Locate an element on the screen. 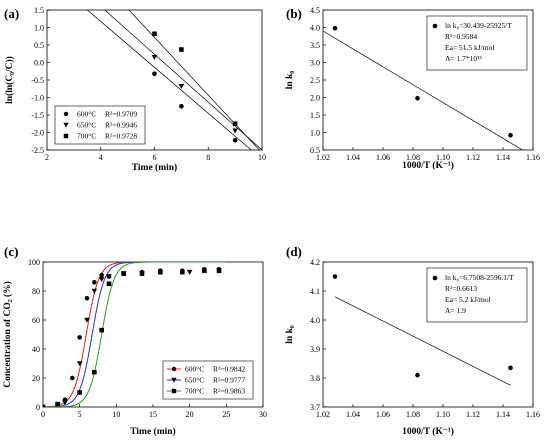  y-tick-label: -0.5 is located at coordinates (37, 80).